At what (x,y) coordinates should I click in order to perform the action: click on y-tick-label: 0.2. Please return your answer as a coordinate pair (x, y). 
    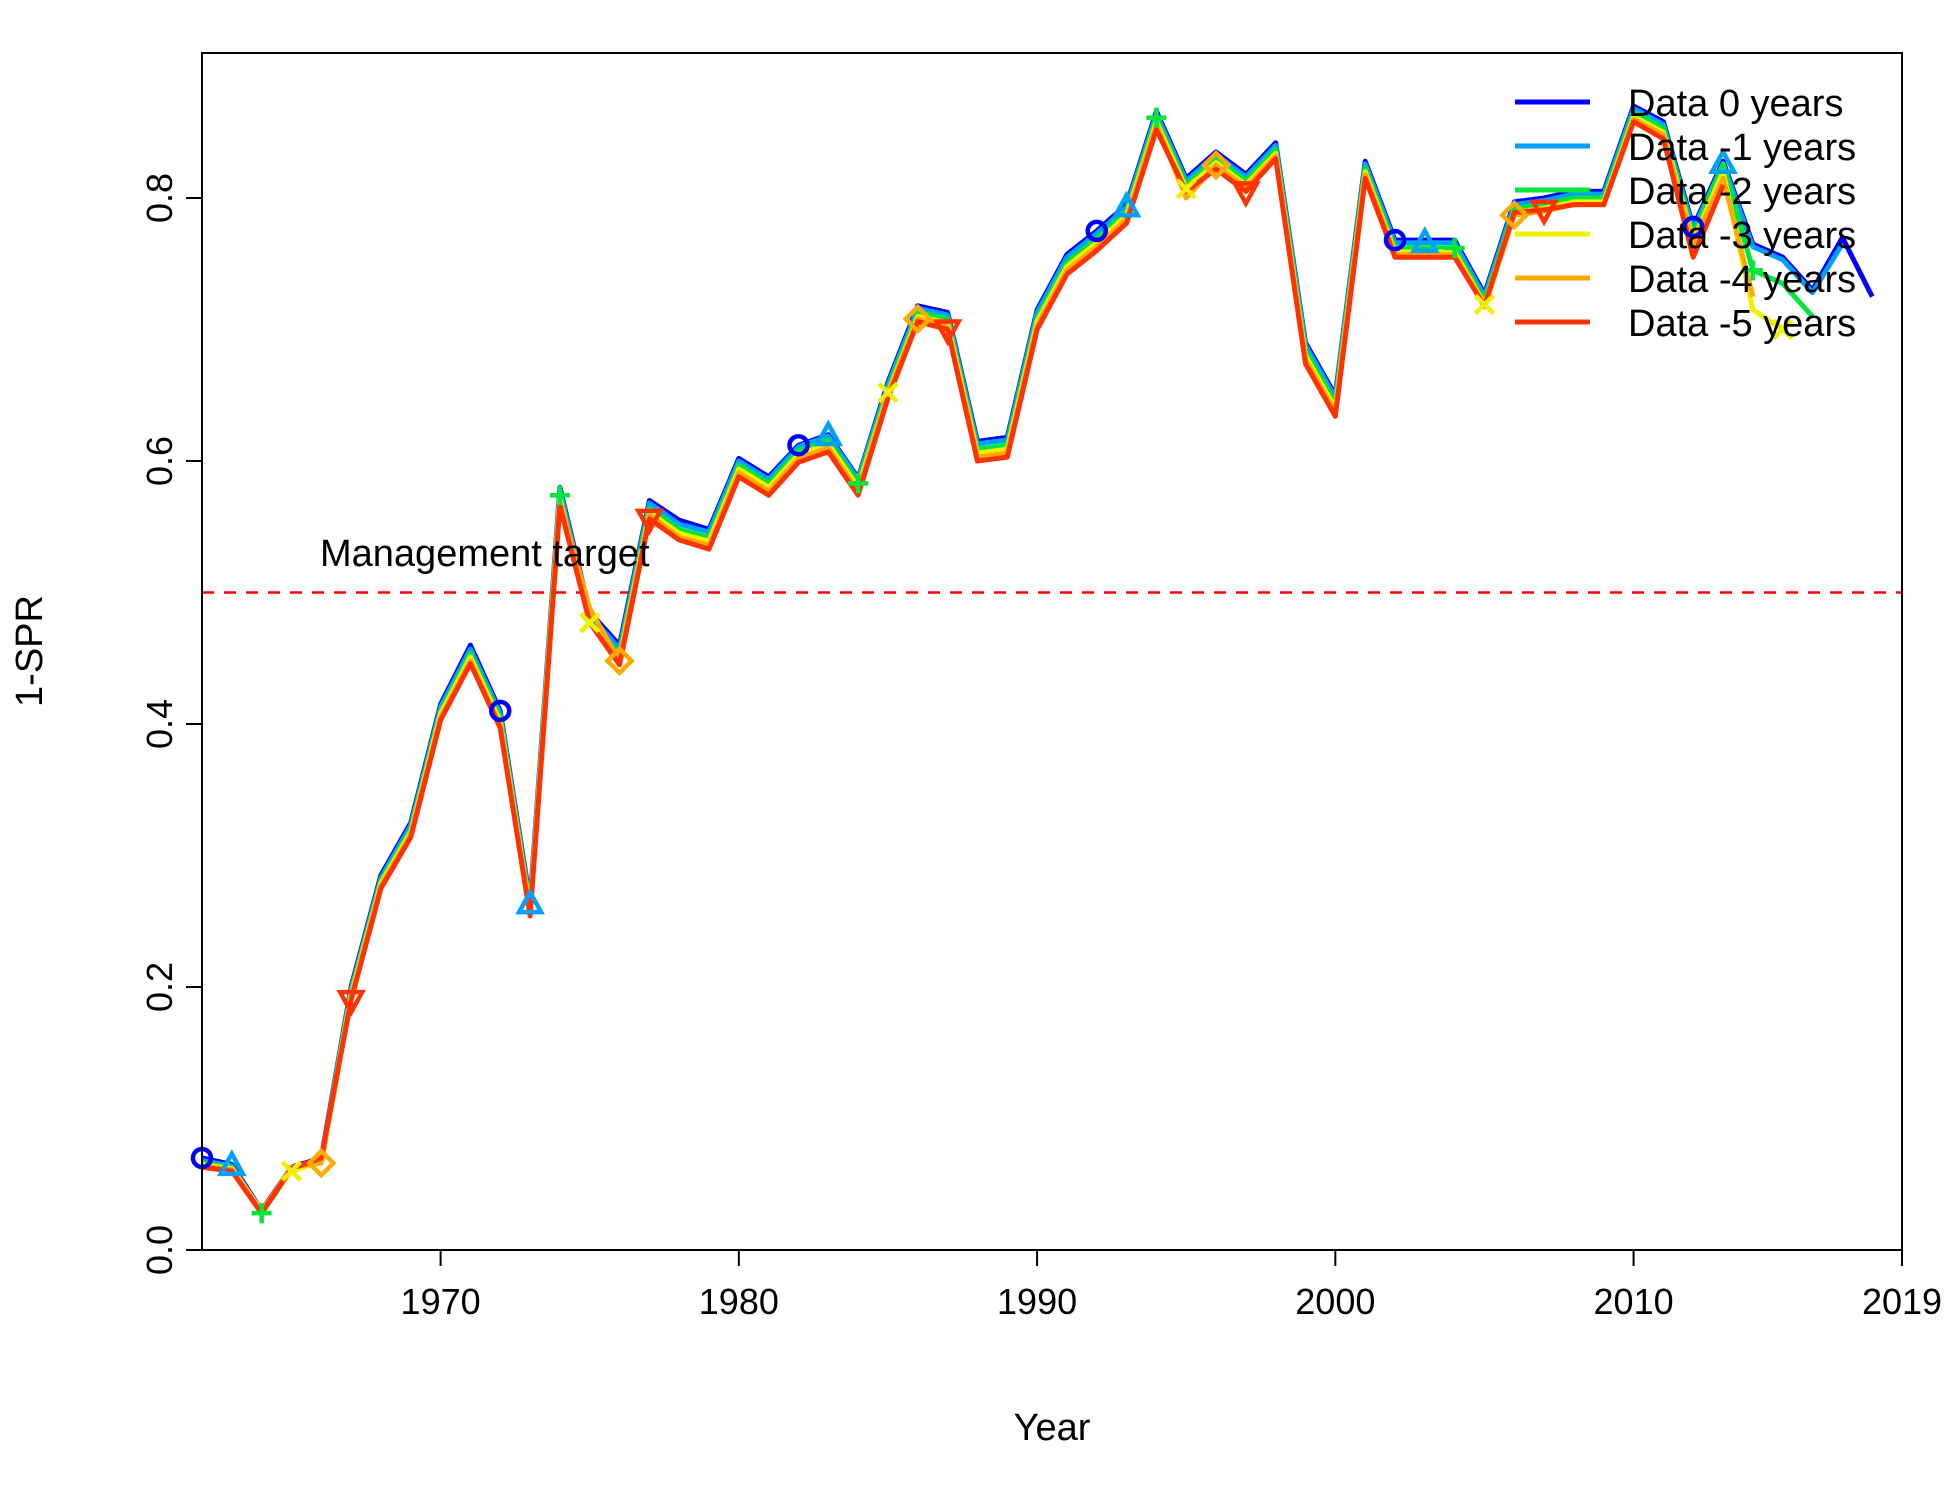
    Looking at the image, I should click on (159, 987).